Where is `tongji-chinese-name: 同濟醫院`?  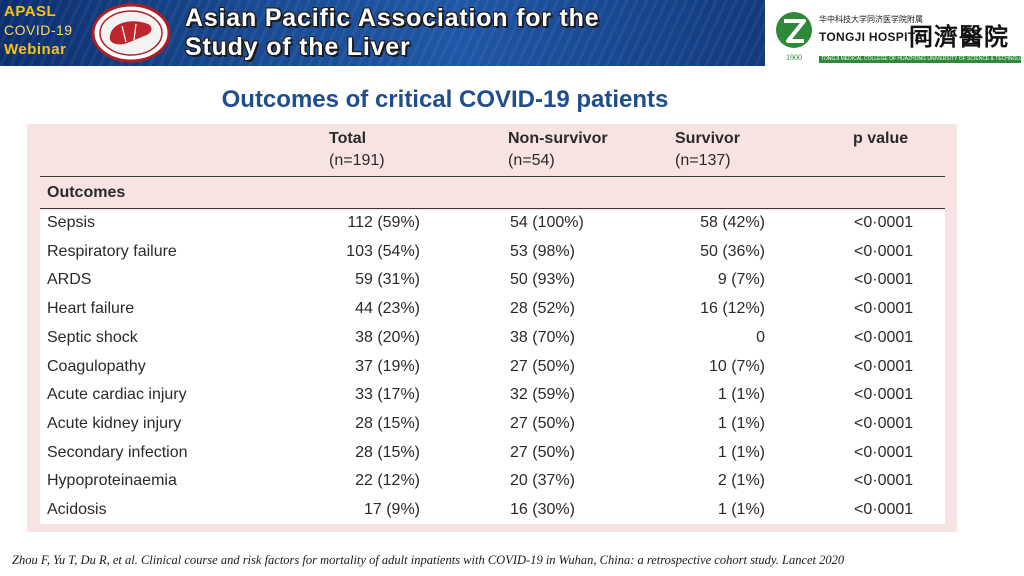
tongji-chinese-name: 同濟醫院 is located at coordinates (959, 36).